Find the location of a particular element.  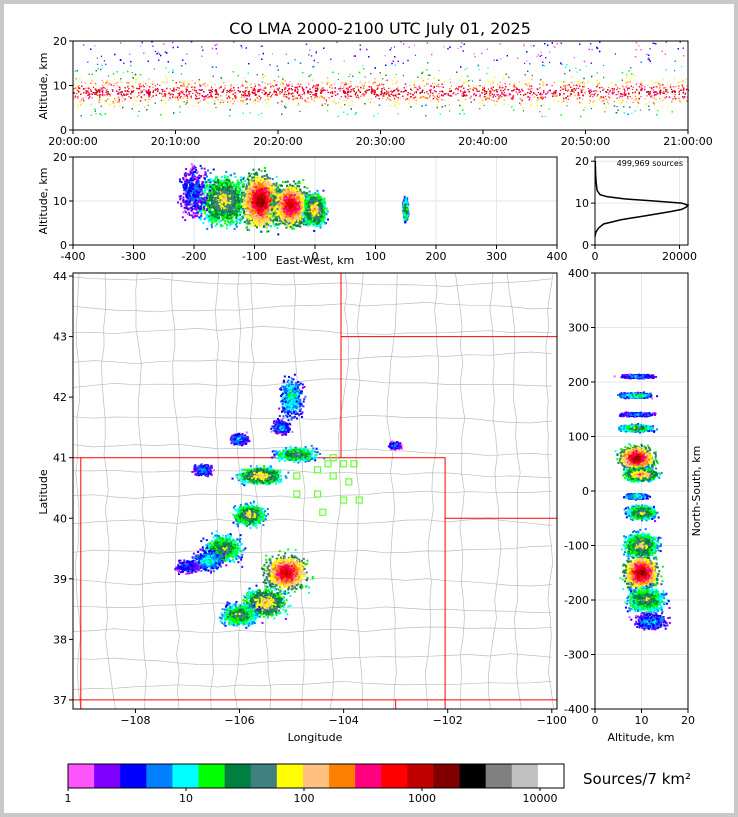

chart-title: CO LMA 2000-2100 UTC July 01, 2025 is located at coordinates (380, 28).